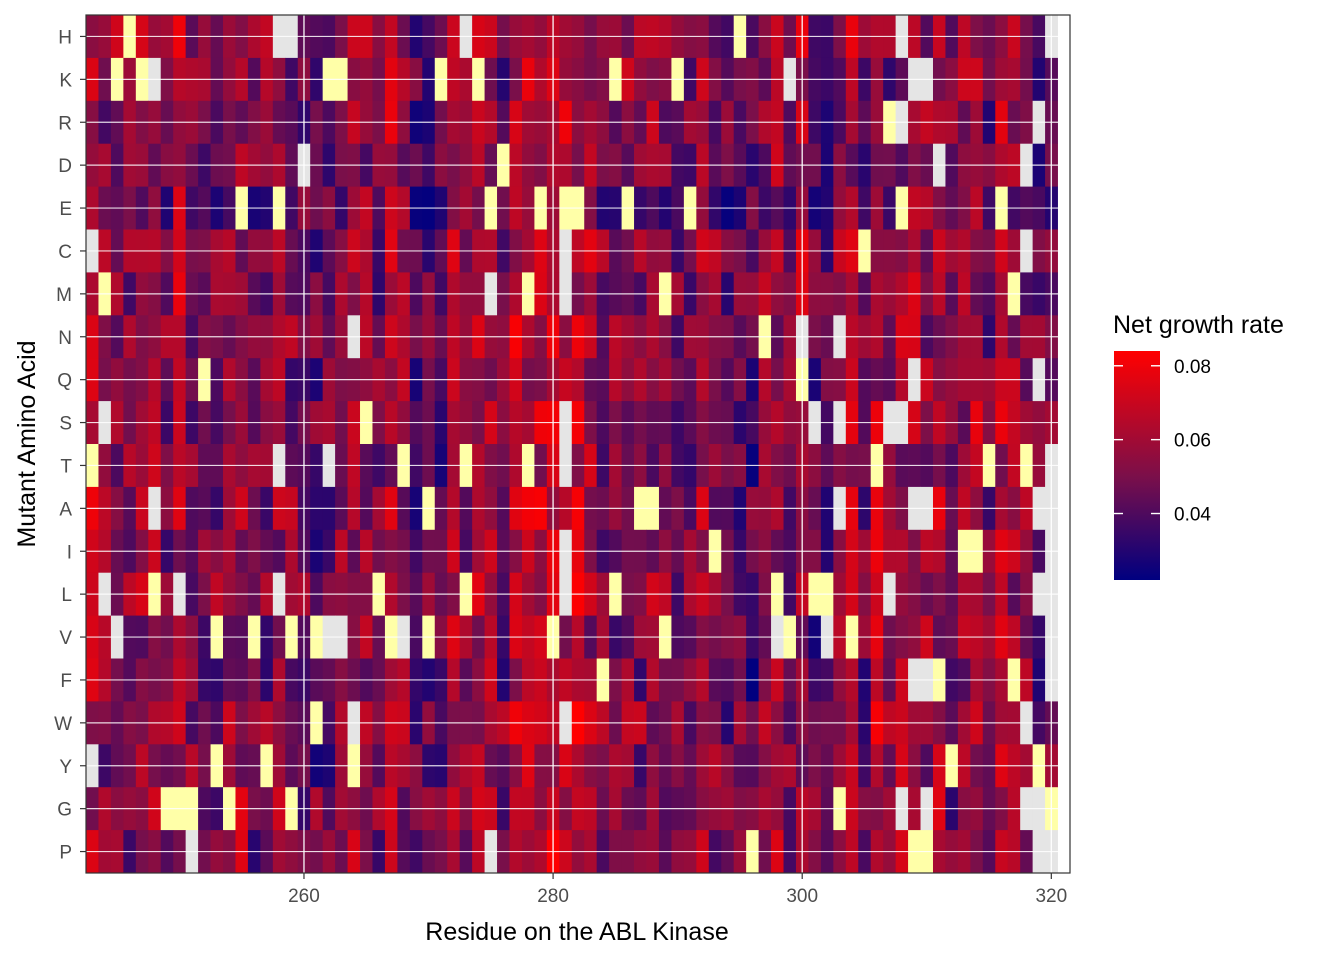  What do you see at coordinates (65, 509) in the screenshot?
I see `y-tick-label: A` at bounding box center [65, 509].